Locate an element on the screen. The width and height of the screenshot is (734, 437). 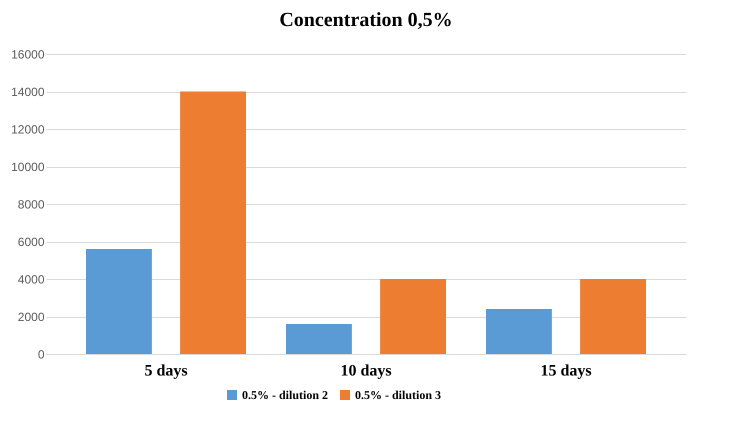
y-tick-label: 2000 is located at coordinates (31, 317).